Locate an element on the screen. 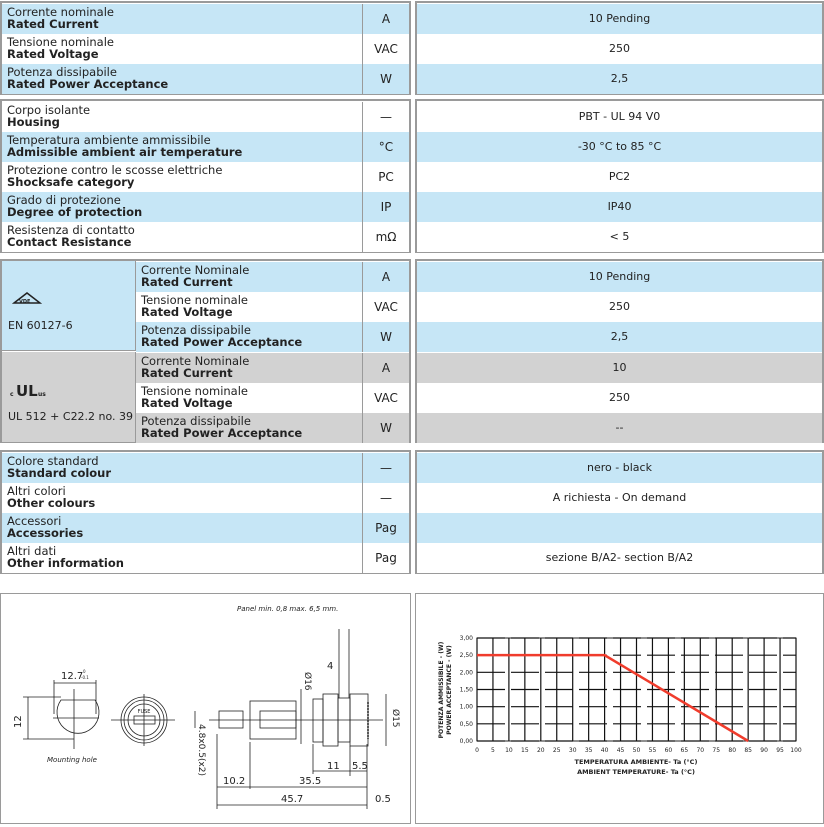 This screenshot has width=824, height=827. dim-4: 4 is located at coordinates (330, 666).